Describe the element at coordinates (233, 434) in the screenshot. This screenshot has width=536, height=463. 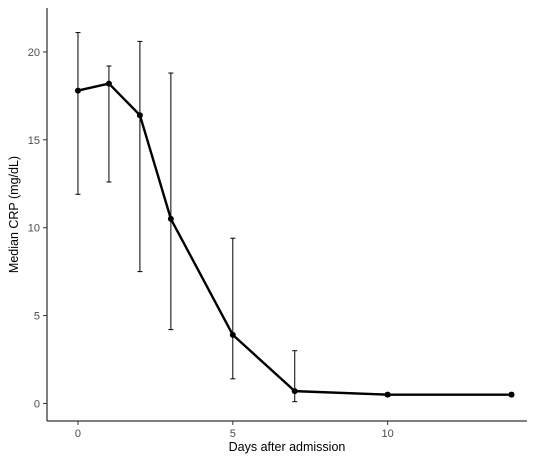
I see `x-tick-label: 5` at that location.